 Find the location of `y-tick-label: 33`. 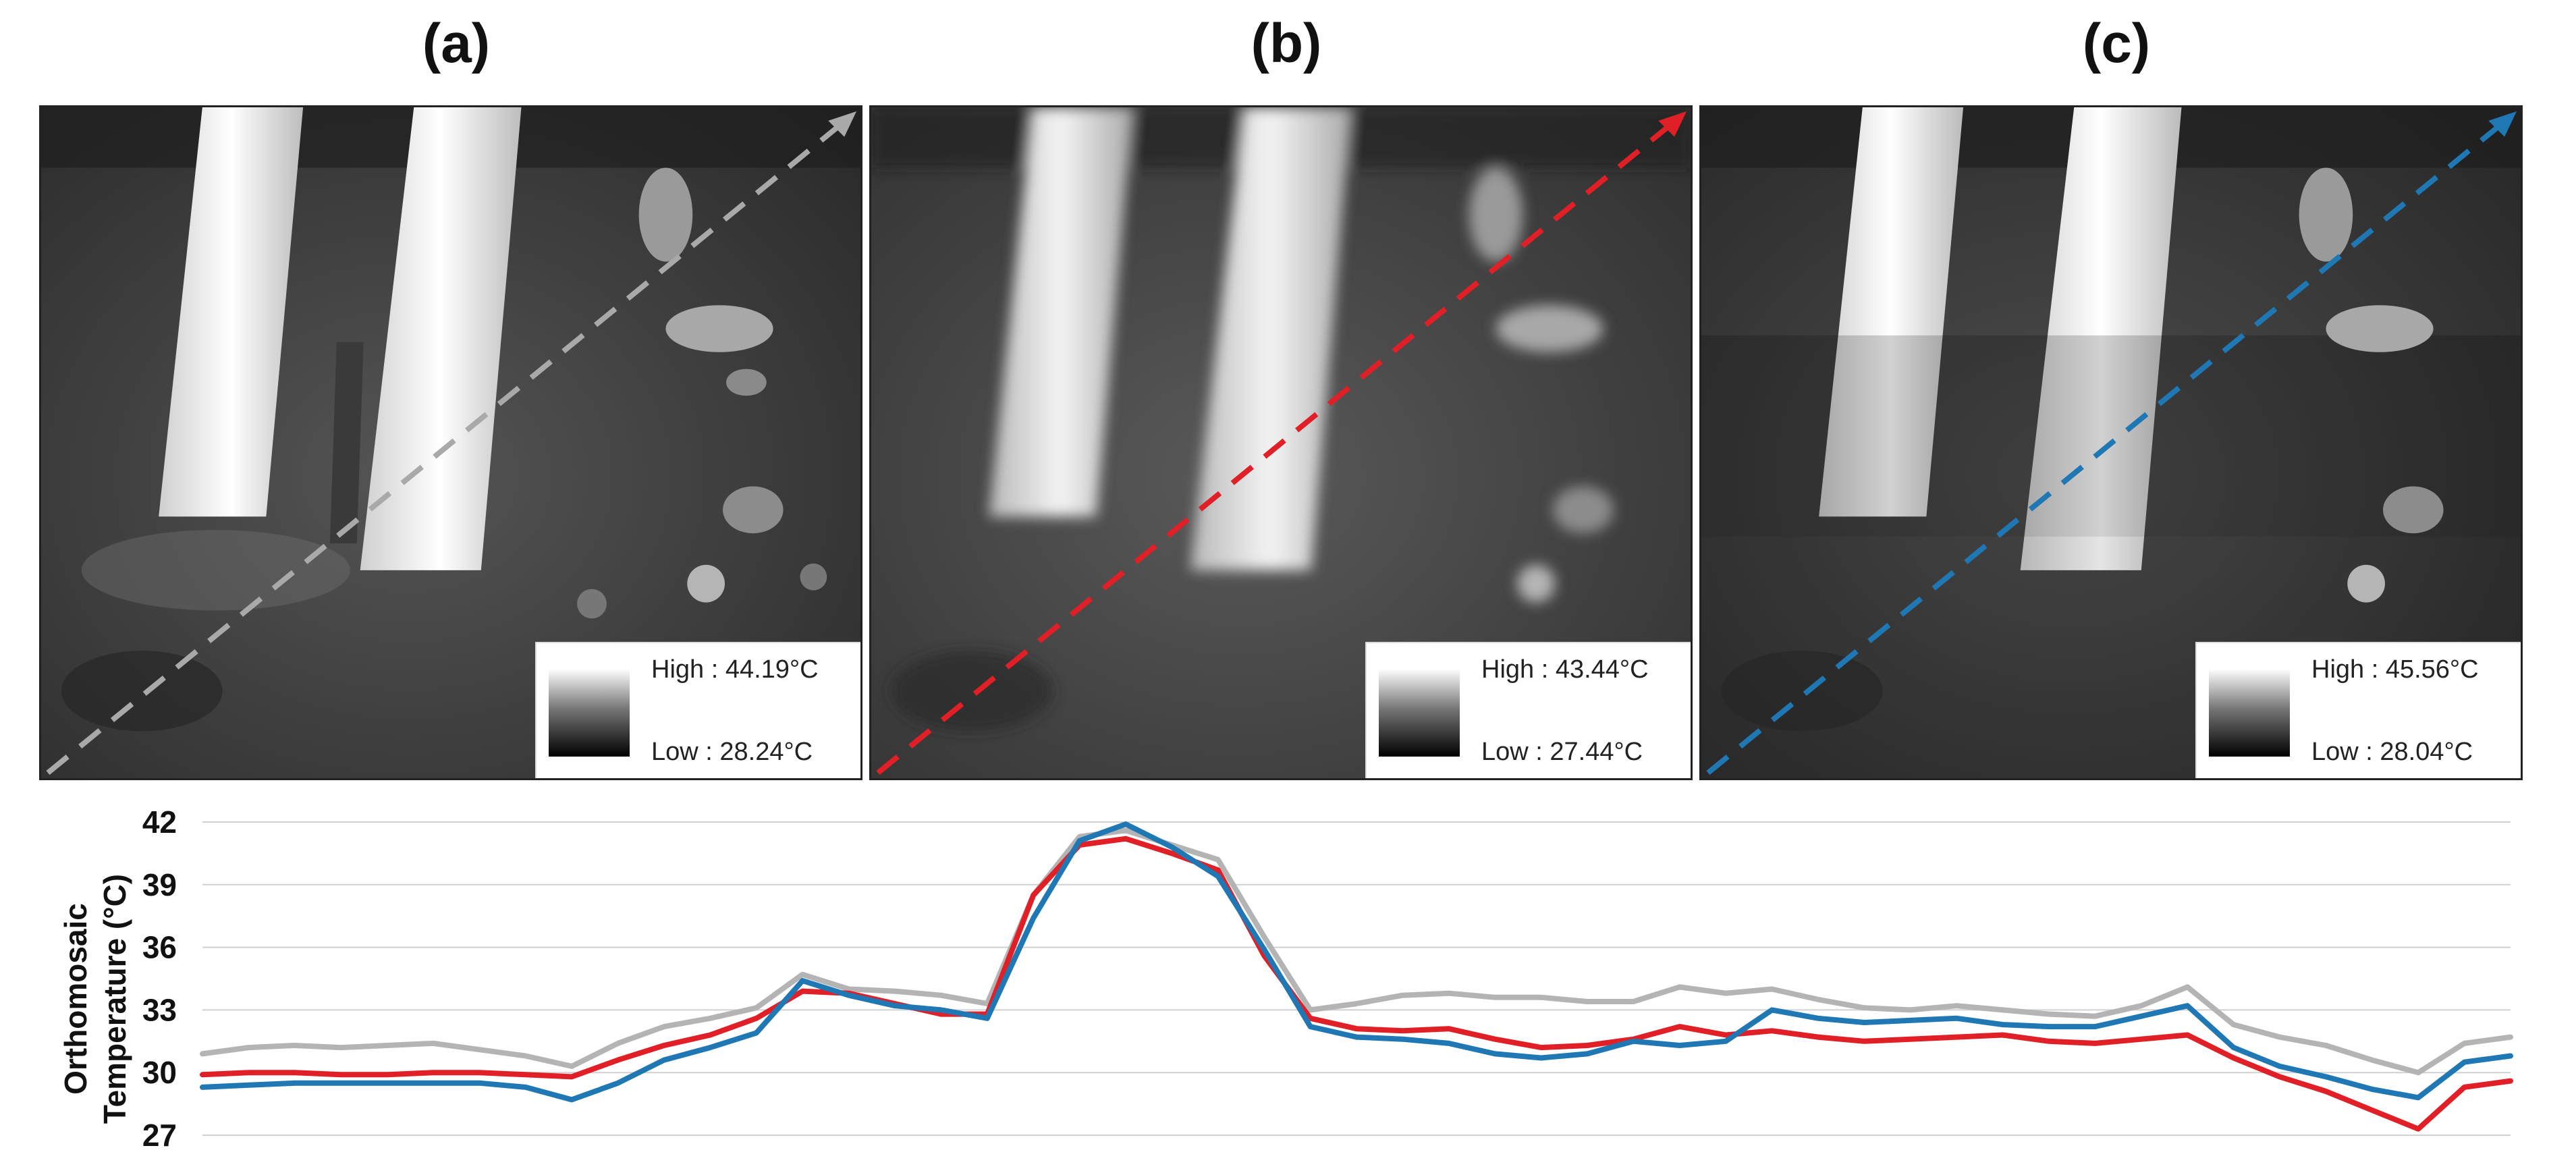

y-tick-label: 33 is located at coordinates (159, 1010).